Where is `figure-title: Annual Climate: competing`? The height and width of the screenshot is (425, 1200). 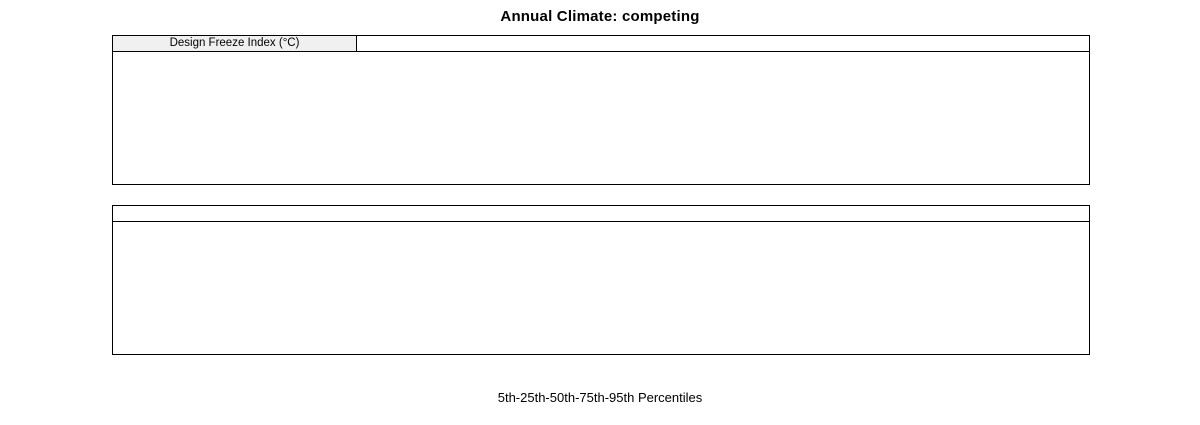
figure-title: Annual Climate: competing is located at coordinates (600, 16).